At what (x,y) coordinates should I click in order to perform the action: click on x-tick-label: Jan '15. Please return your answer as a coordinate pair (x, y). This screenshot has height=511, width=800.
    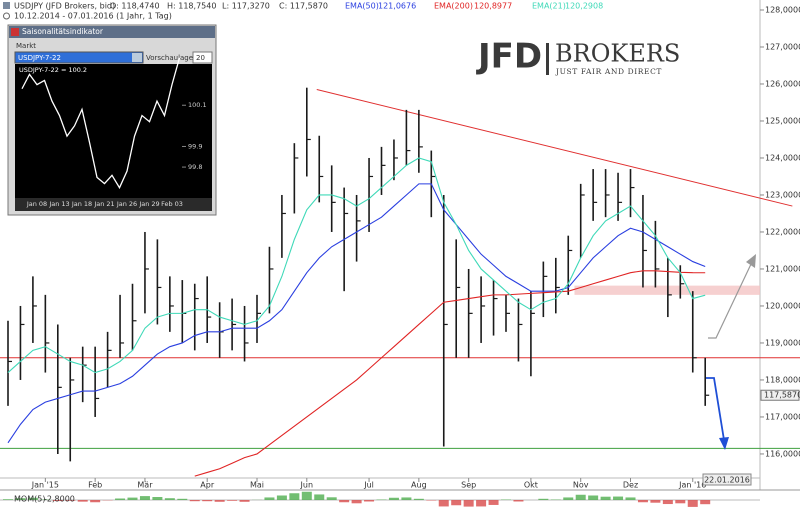
    Looking at the image, I should click on (45, 485).